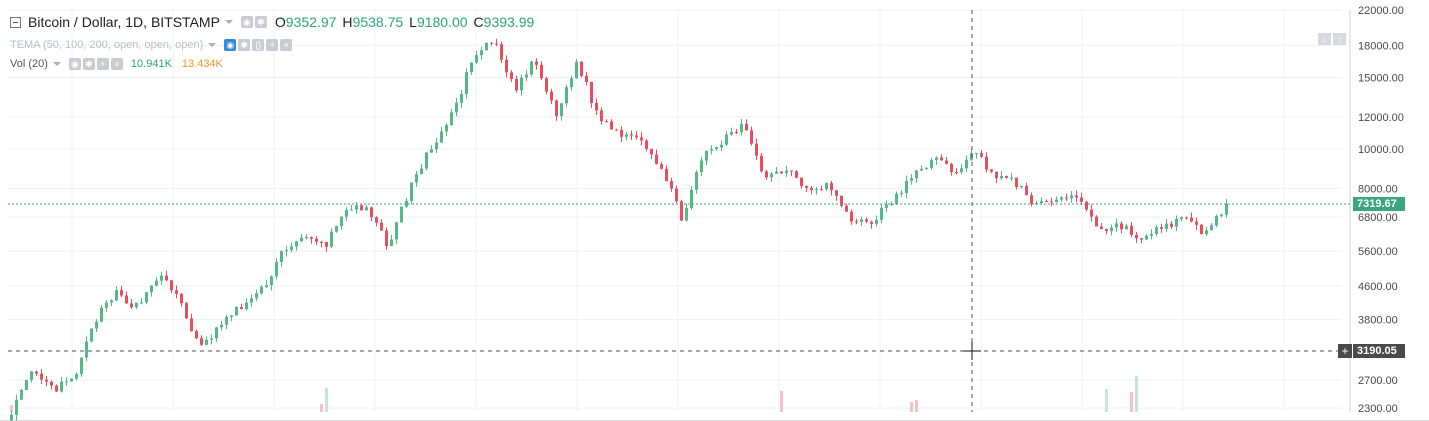  What do you see at coordinates (258, 45) in the screenshot?
I see `source-icon: {}` at bounding box center [258, 45].